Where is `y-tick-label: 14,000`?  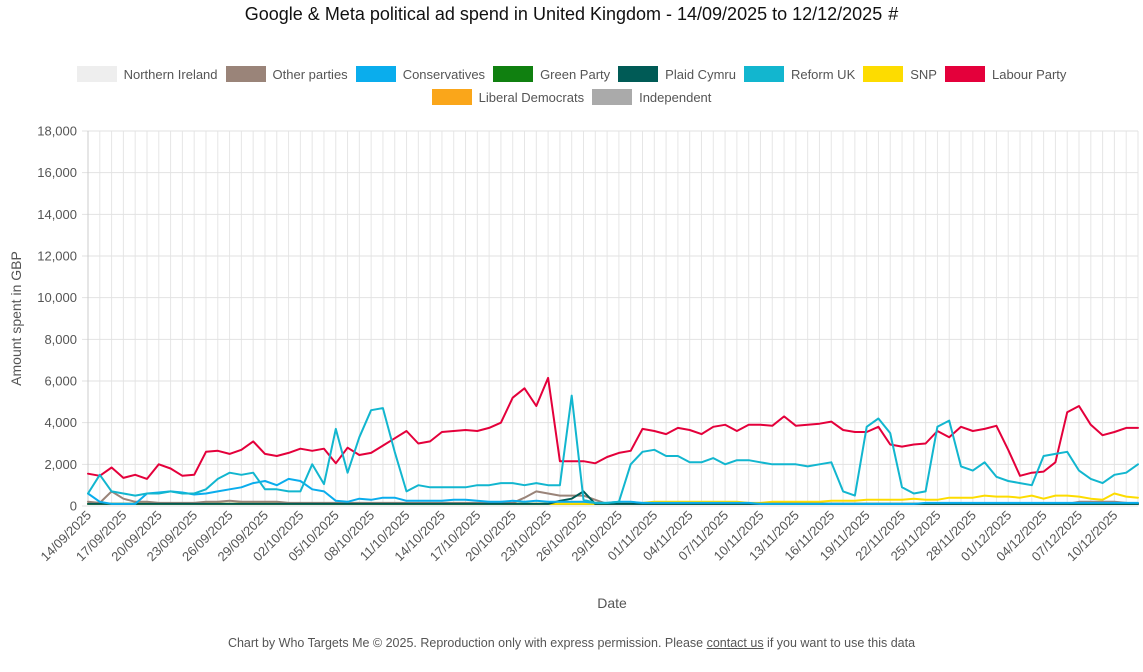 y-tick-label: 14,000 is located at coordinates (57, 214).